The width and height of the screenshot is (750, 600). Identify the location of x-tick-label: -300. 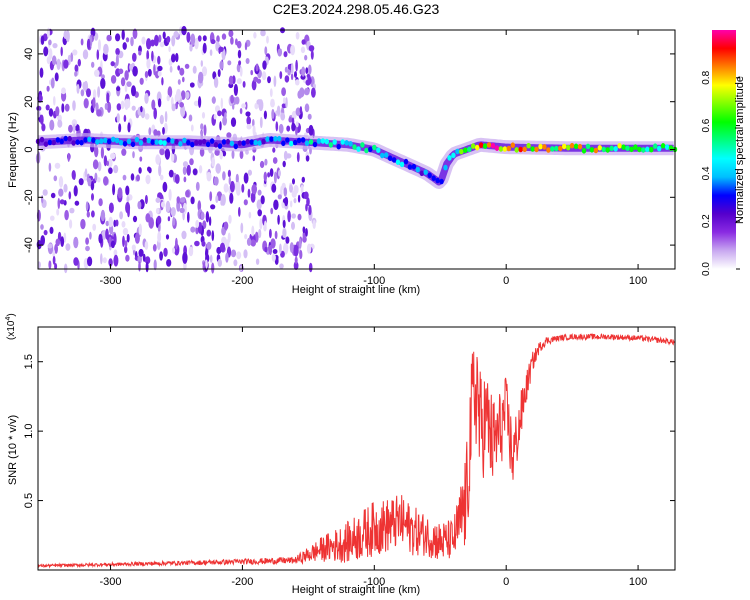
(111, 582).